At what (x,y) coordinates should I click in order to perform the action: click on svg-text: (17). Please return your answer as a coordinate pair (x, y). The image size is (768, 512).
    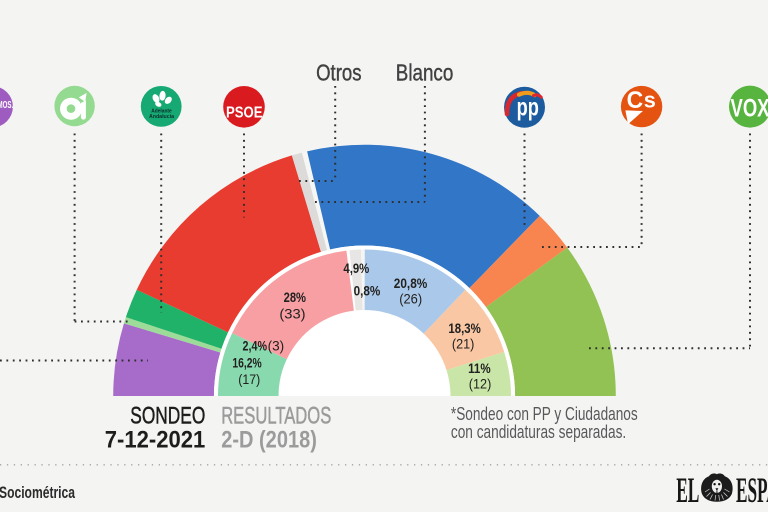
    Looking at the image, I should click on (249, 379).